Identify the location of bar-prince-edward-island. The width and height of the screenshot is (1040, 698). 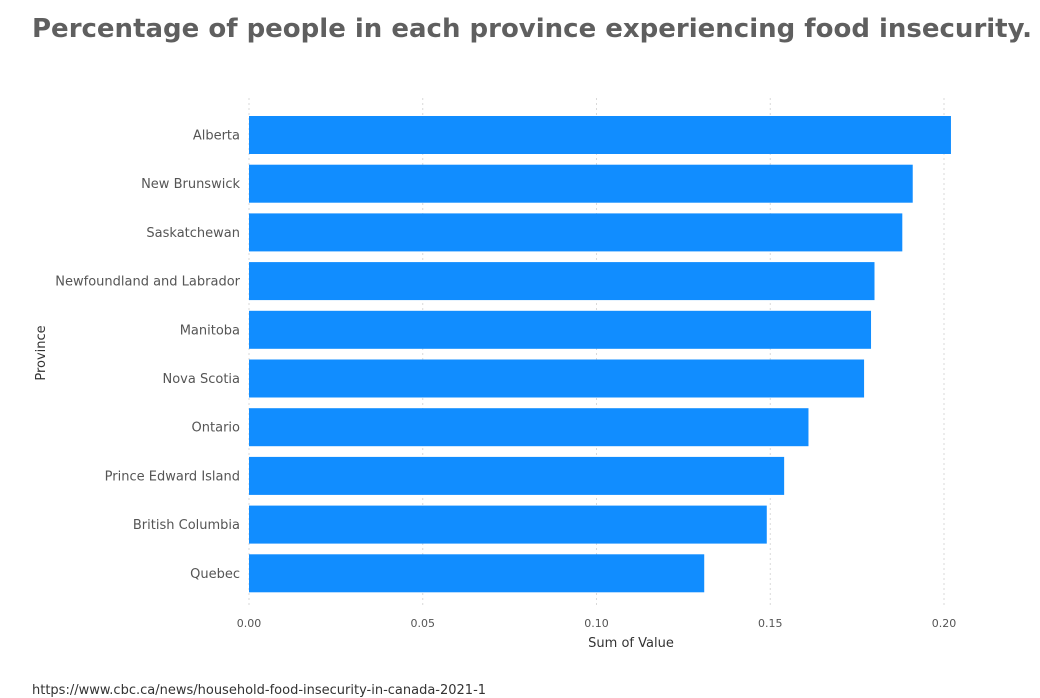
(517, 475).